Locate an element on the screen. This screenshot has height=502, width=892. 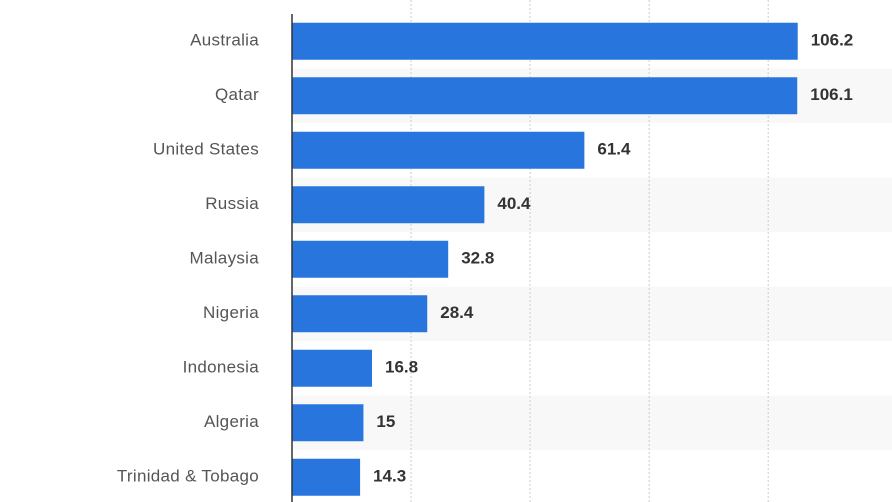
data-label: 16.8 is located at coordinates (401, 367).